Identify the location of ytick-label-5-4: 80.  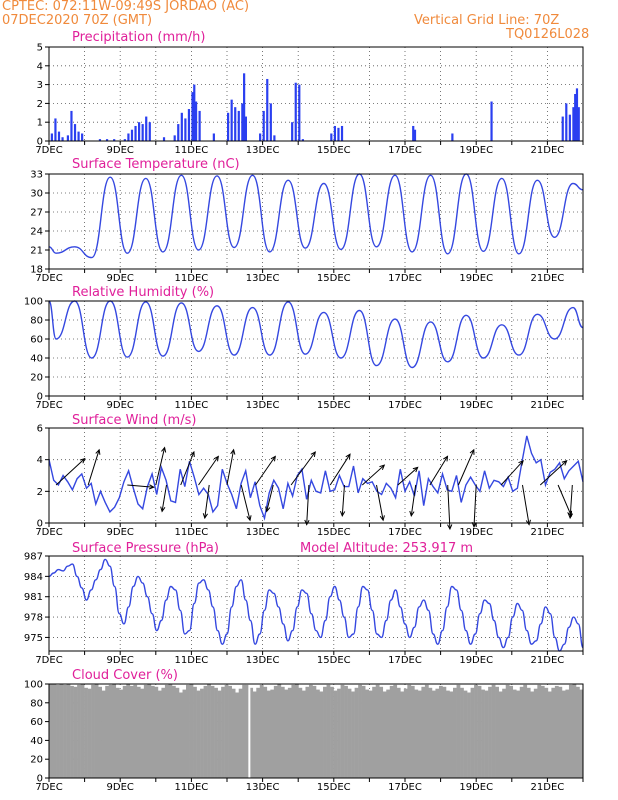
(36, 703).